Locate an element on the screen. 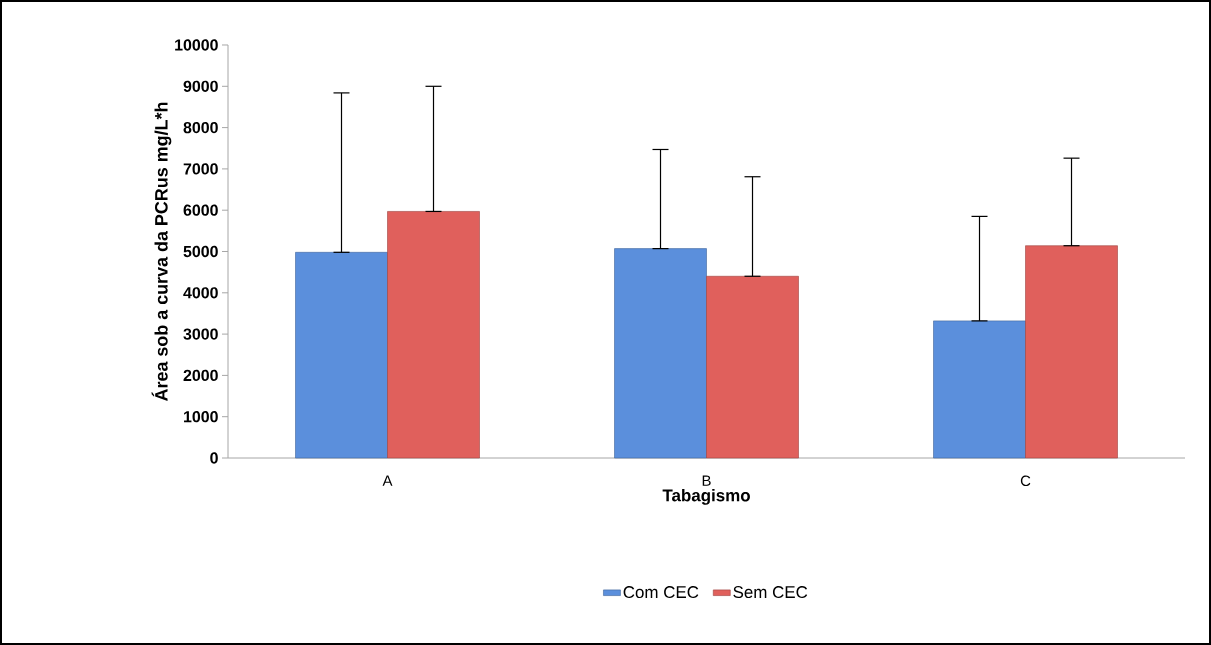  y-tick-label: 9000 is located at coordinates (200, 86).